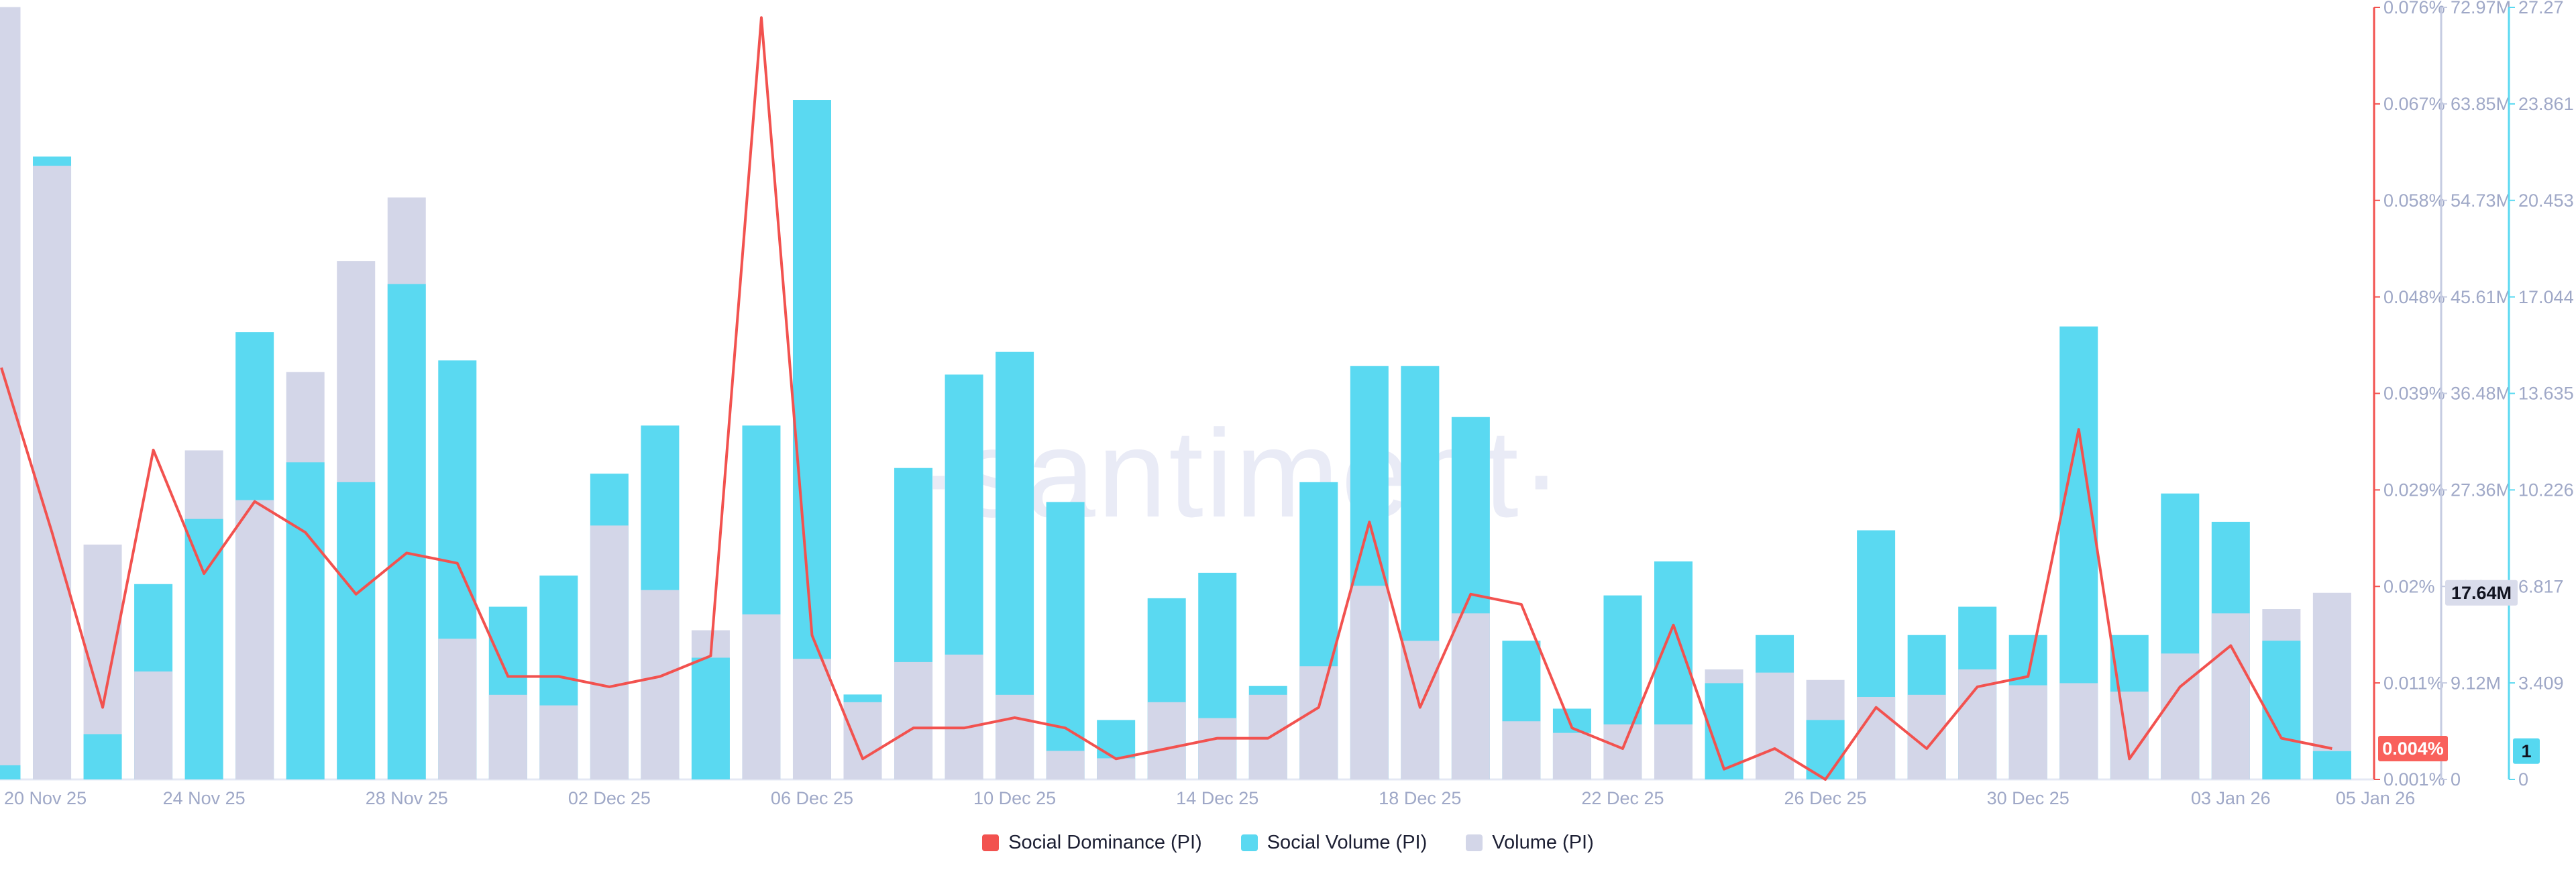 The width and height of the screenshot is (2576, 872). Describe the element at coordinates (1014, 798) in the screenshot. I see `date-label: 10 Dec 25` at that location.